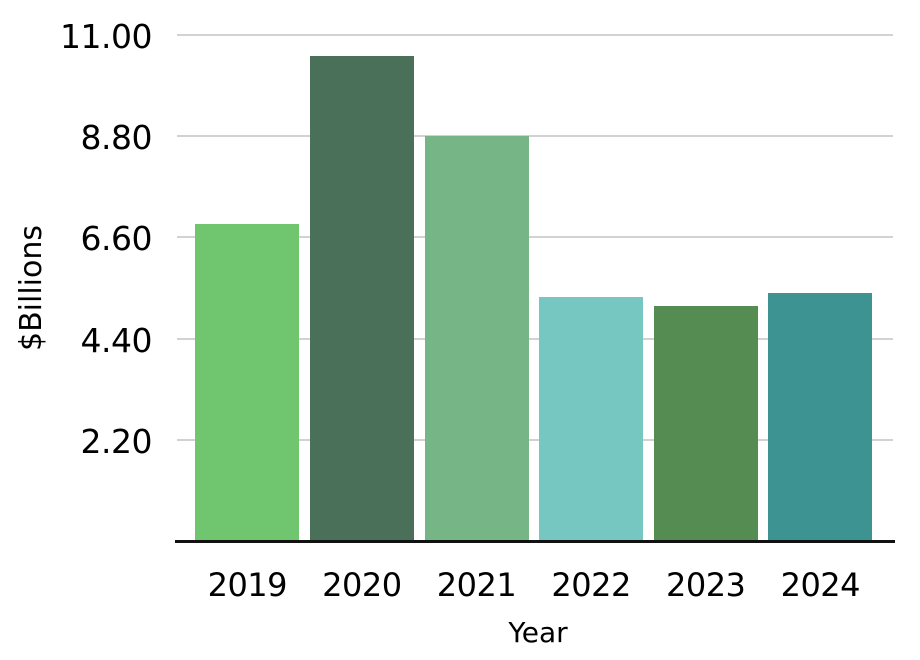  I want to click on x-tick-label: 2024, so click(820, 585).